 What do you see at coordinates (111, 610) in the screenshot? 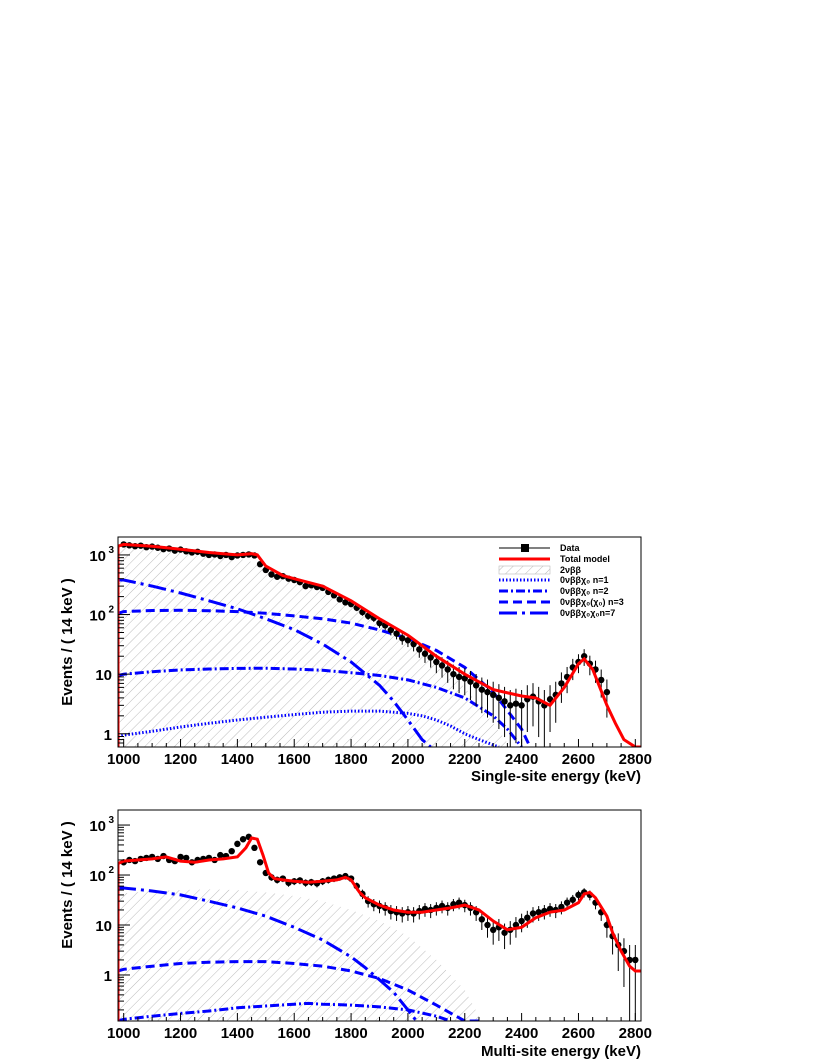
I see `y-tick-exponent: 2` at bounding box center [111, 610].